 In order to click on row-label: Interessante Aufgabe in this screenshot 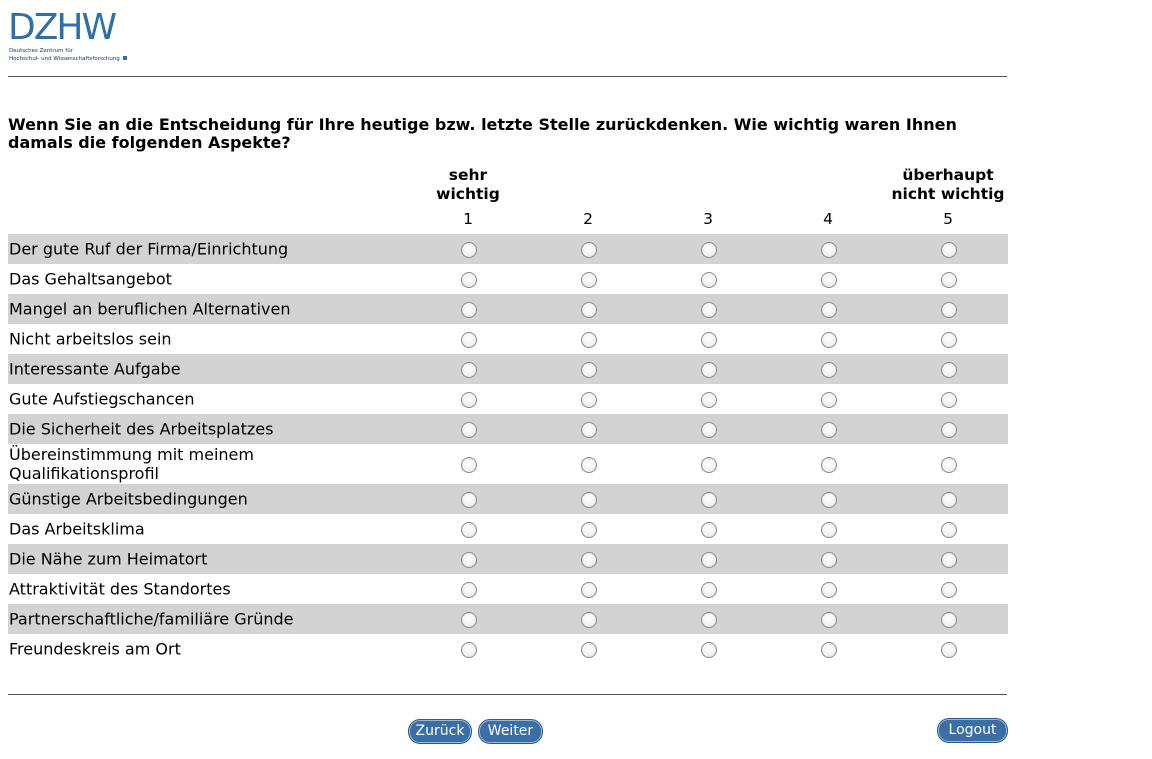, I will do `click(95, 369)`.